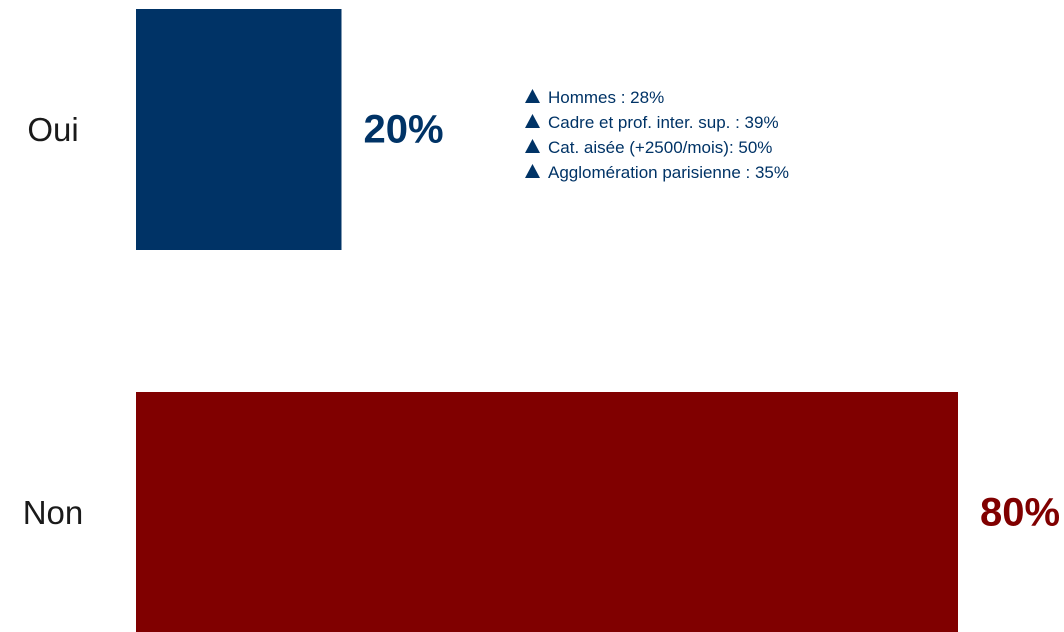  Describe the element at coordinates (239, 129) in the screenshot. I see `bar-oui` at that location.